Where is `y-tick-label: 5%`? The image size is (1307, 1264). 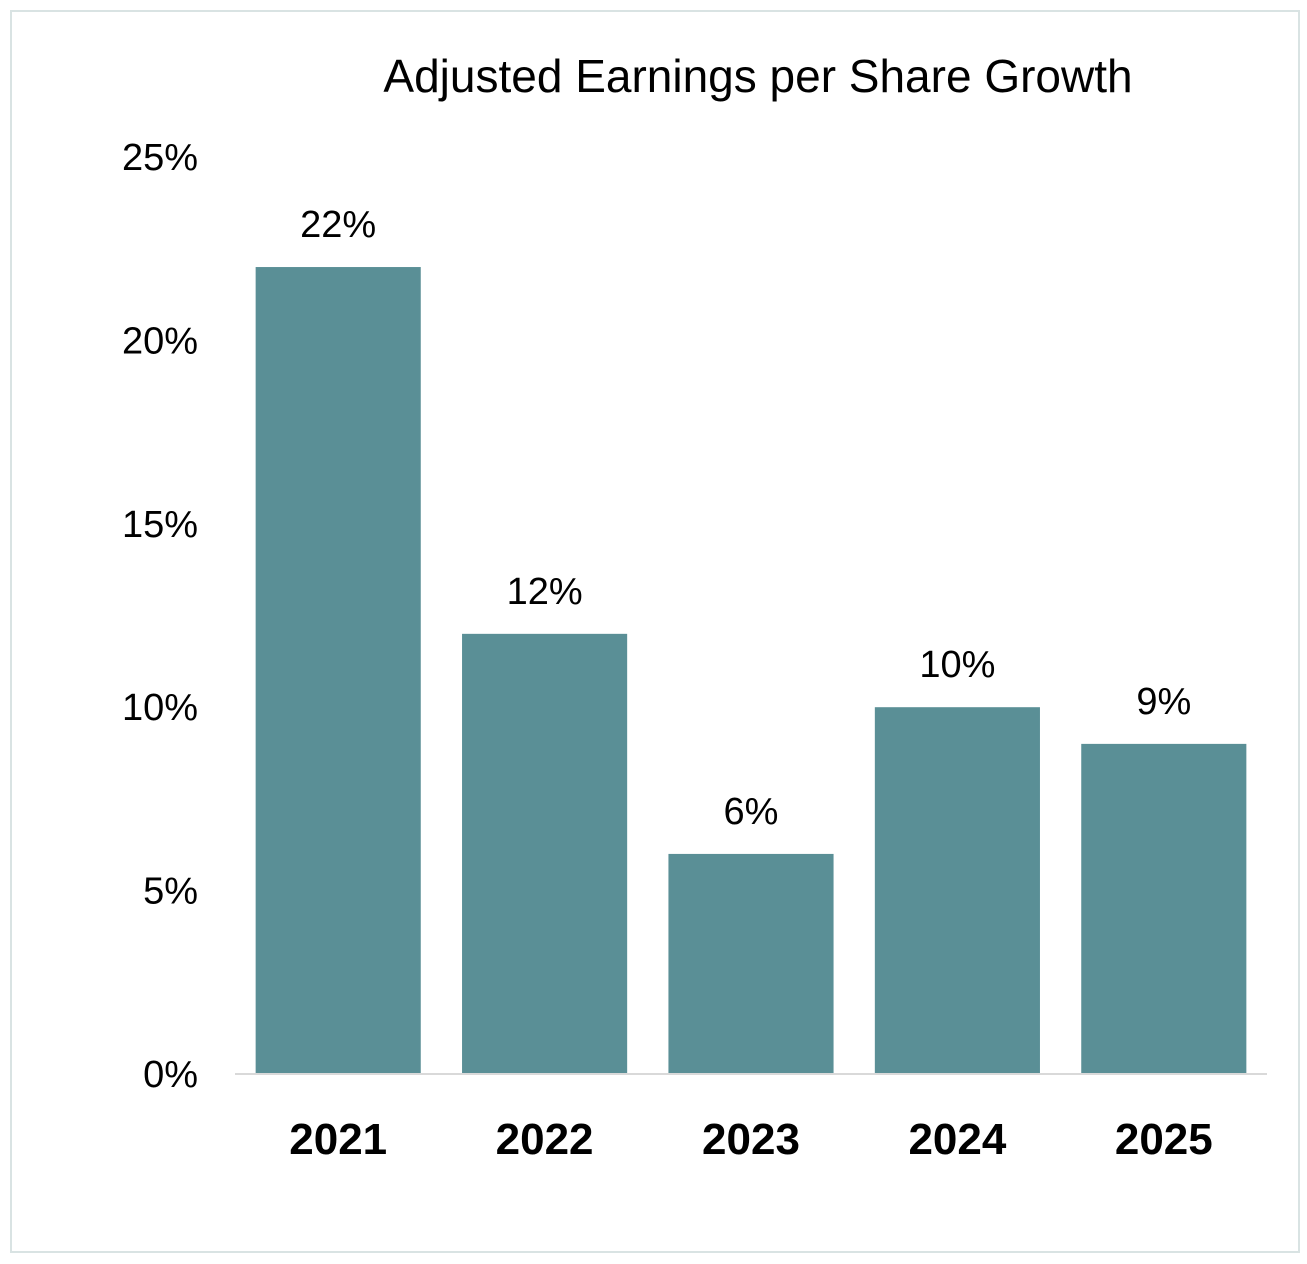 y-tick-label: 5% is located at coordinates (170, 892).